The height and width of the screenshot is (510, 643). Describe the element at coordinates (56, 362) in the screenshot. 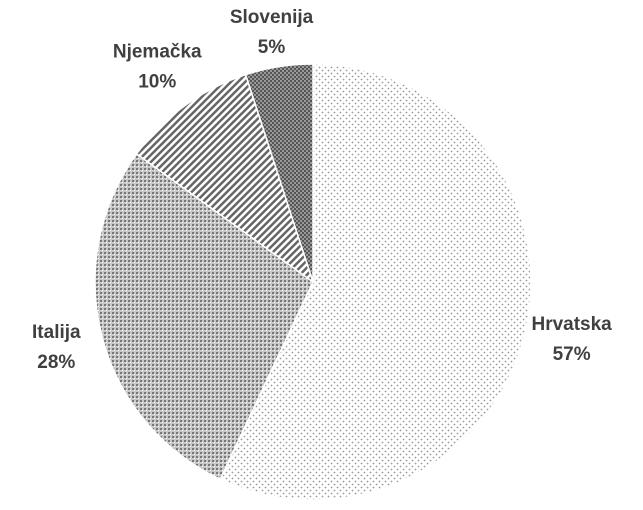

I see `slice-value-label: 28%` at that location.